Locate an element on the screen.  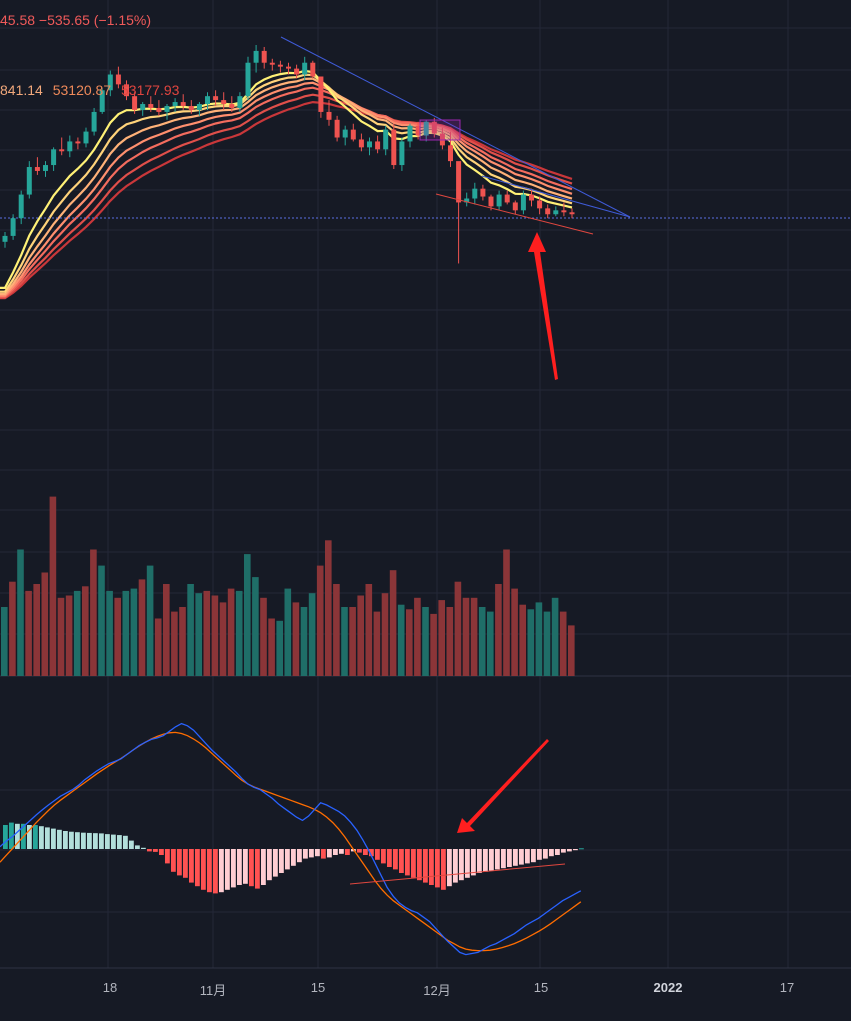
x-axis-label: 15 is located at coordinates (318, 987).